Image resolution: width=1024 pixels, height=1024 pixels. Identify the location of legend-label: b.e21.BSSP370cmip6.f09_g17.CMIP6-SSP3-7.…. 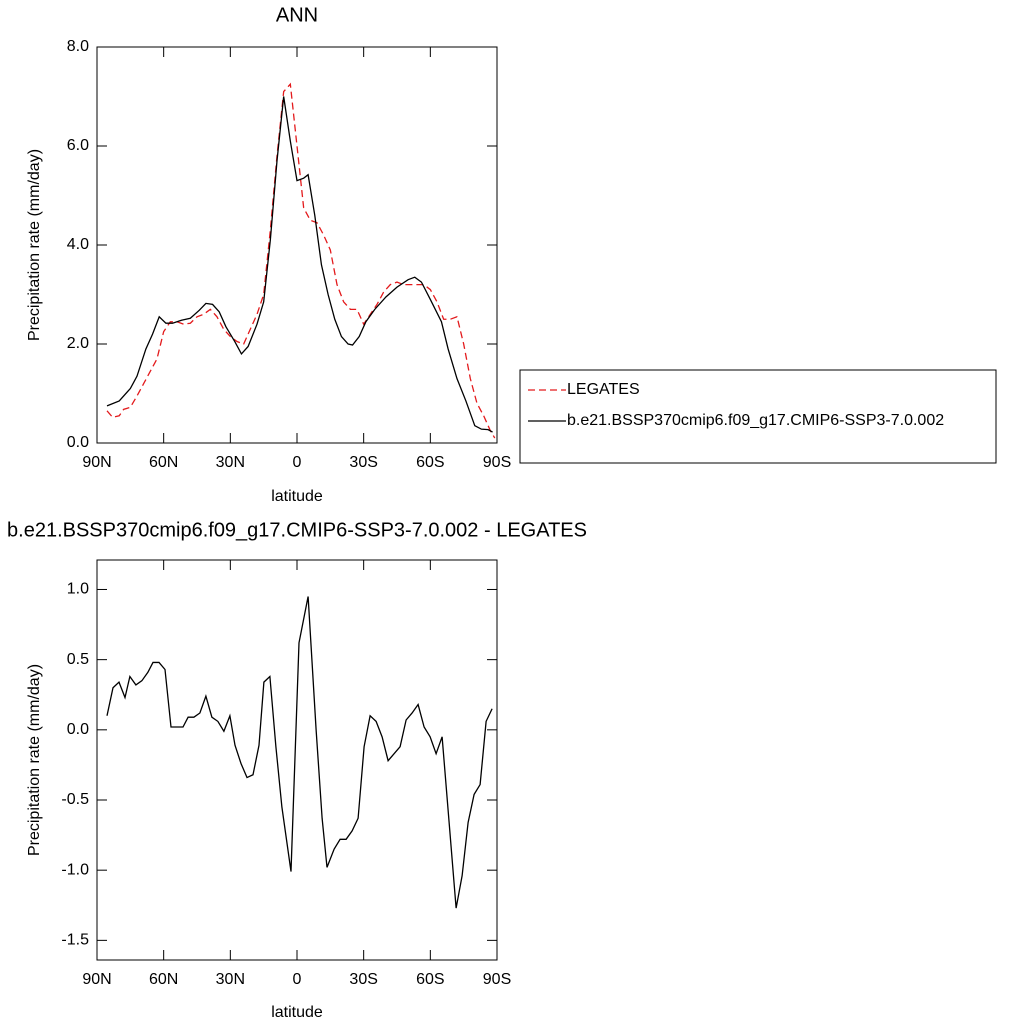
(755, 420).